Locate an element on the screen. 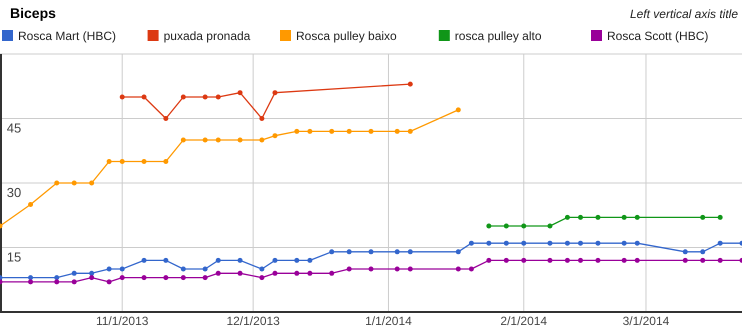  y-tick-label: 15 is located at coordinates (14, 257).